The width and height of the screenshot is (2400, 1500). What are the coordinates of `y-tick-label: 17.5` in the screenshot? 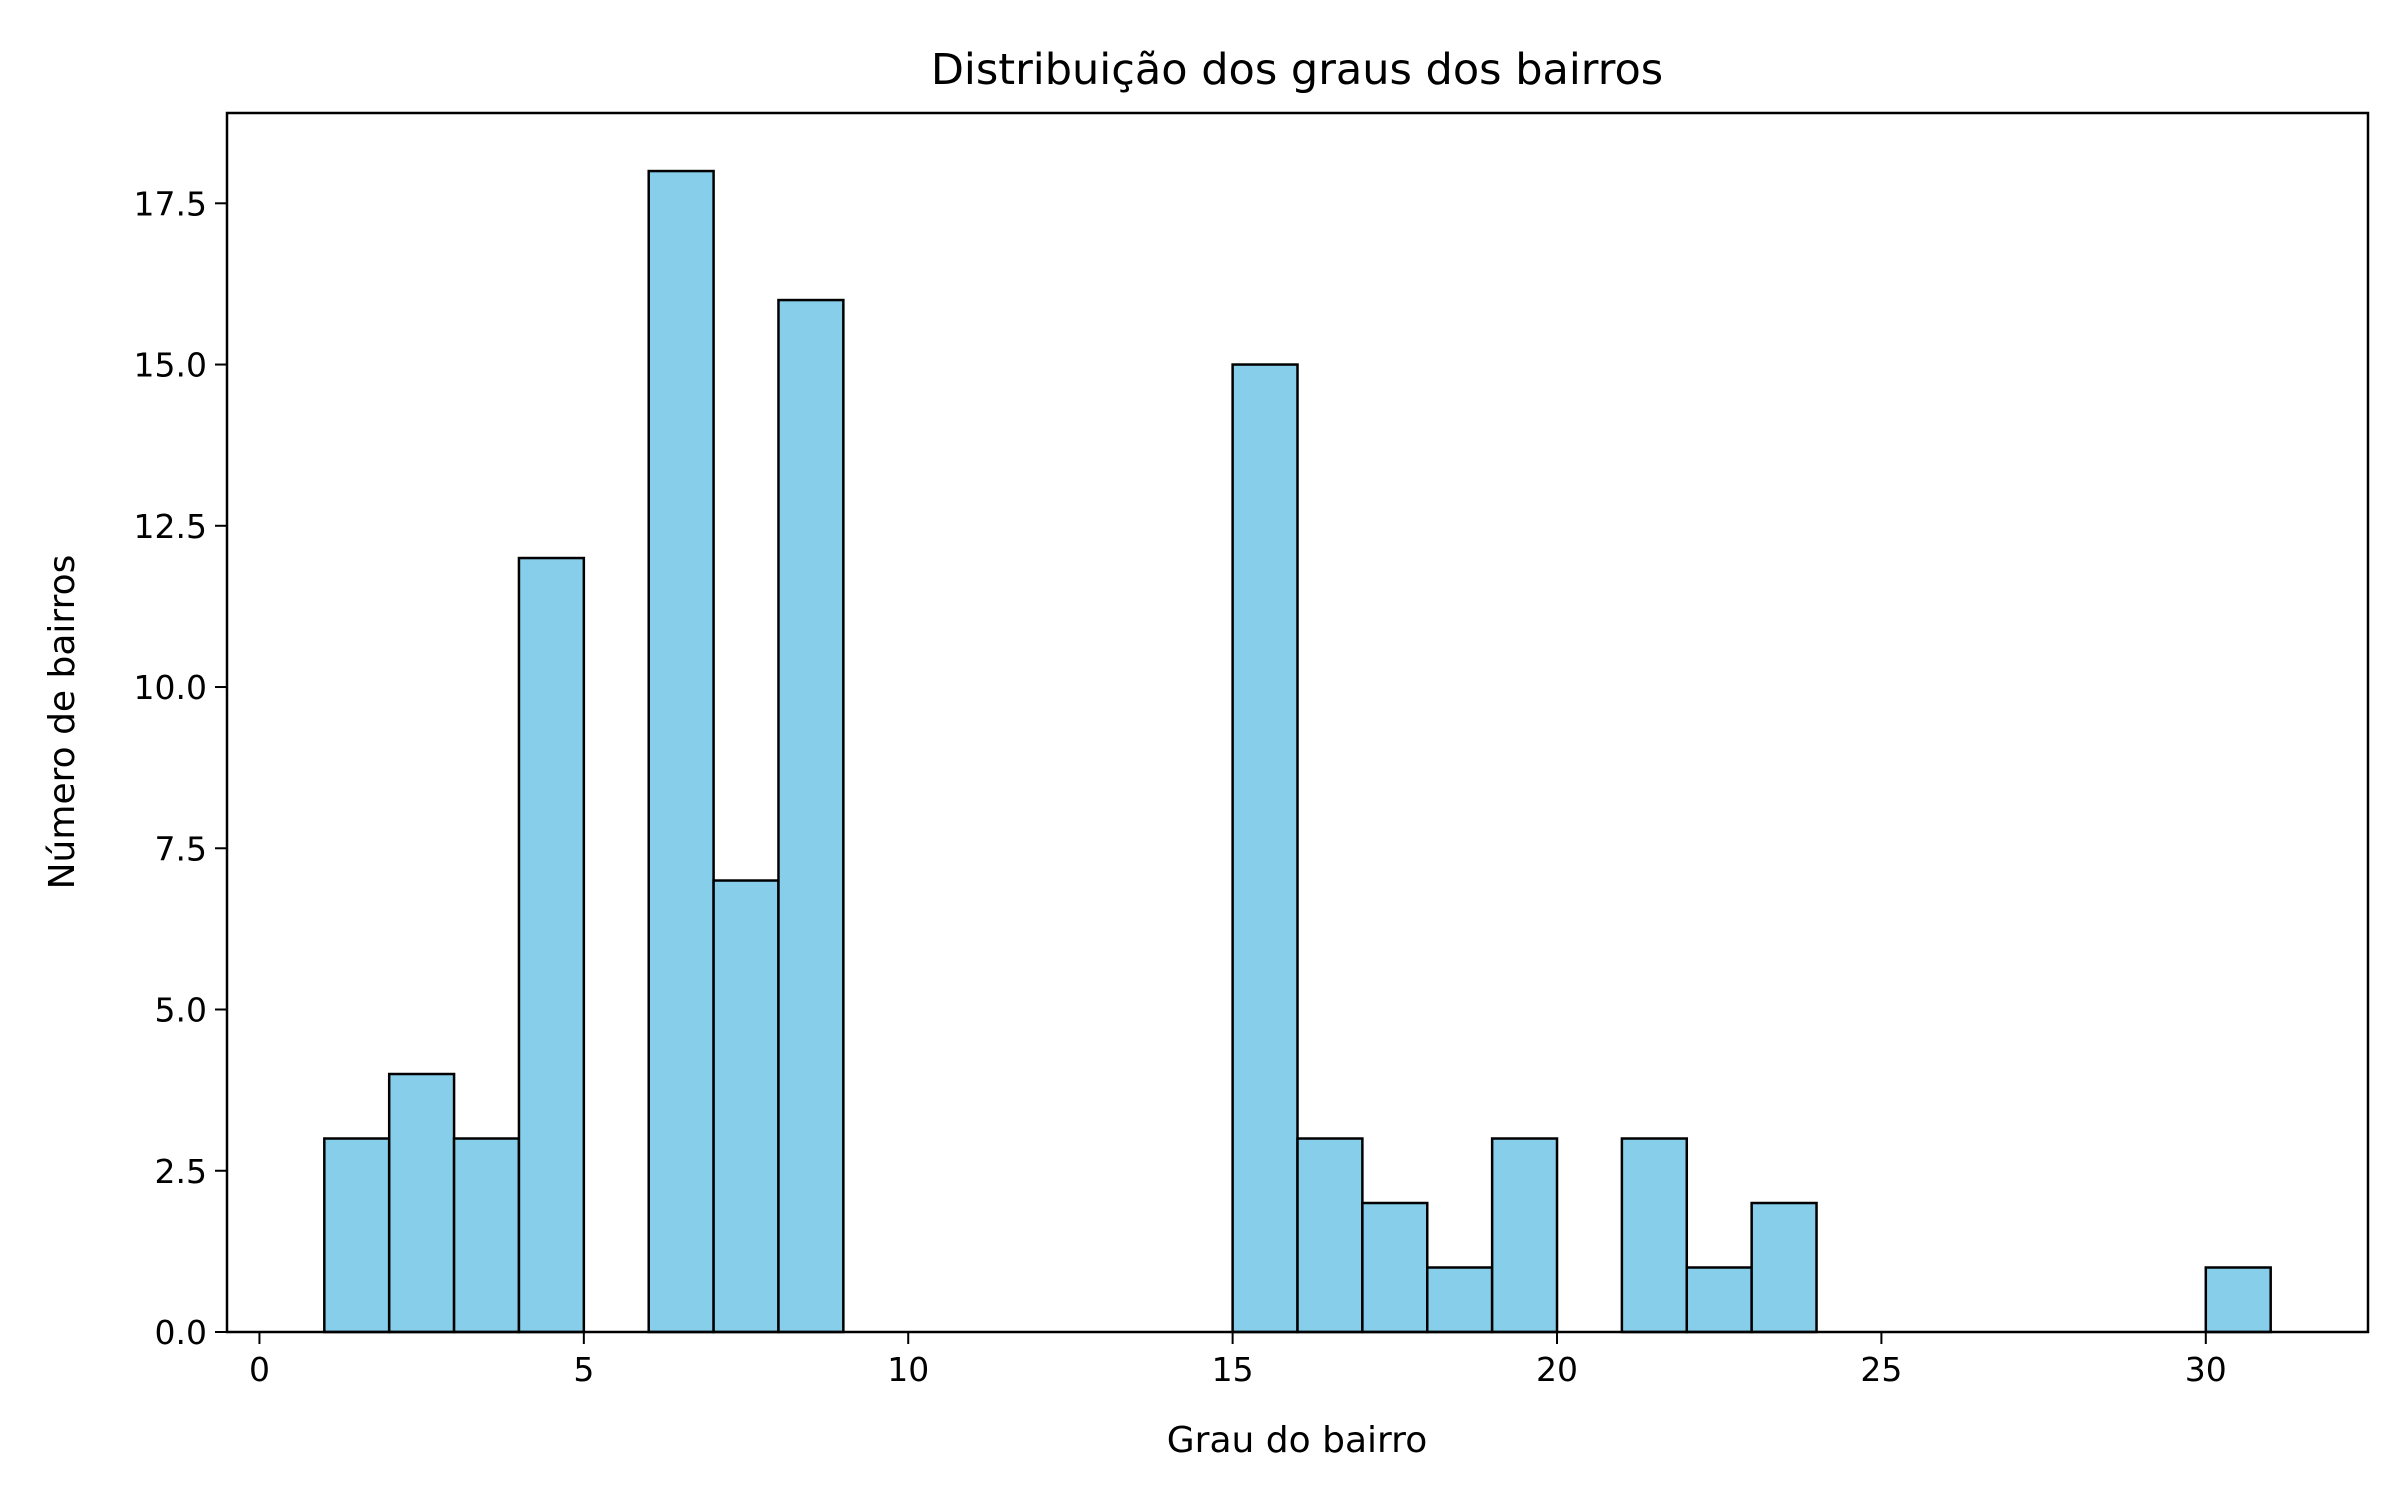 It's located at (170, 203).